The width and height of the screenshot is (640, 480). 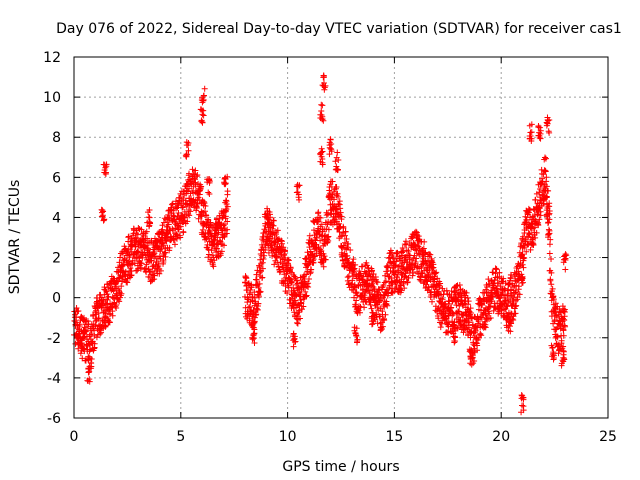 What do you see at coordinates (56, 259) in the screenshot?
I see `y-tick-label: 2` at bounding box center [56, 259].